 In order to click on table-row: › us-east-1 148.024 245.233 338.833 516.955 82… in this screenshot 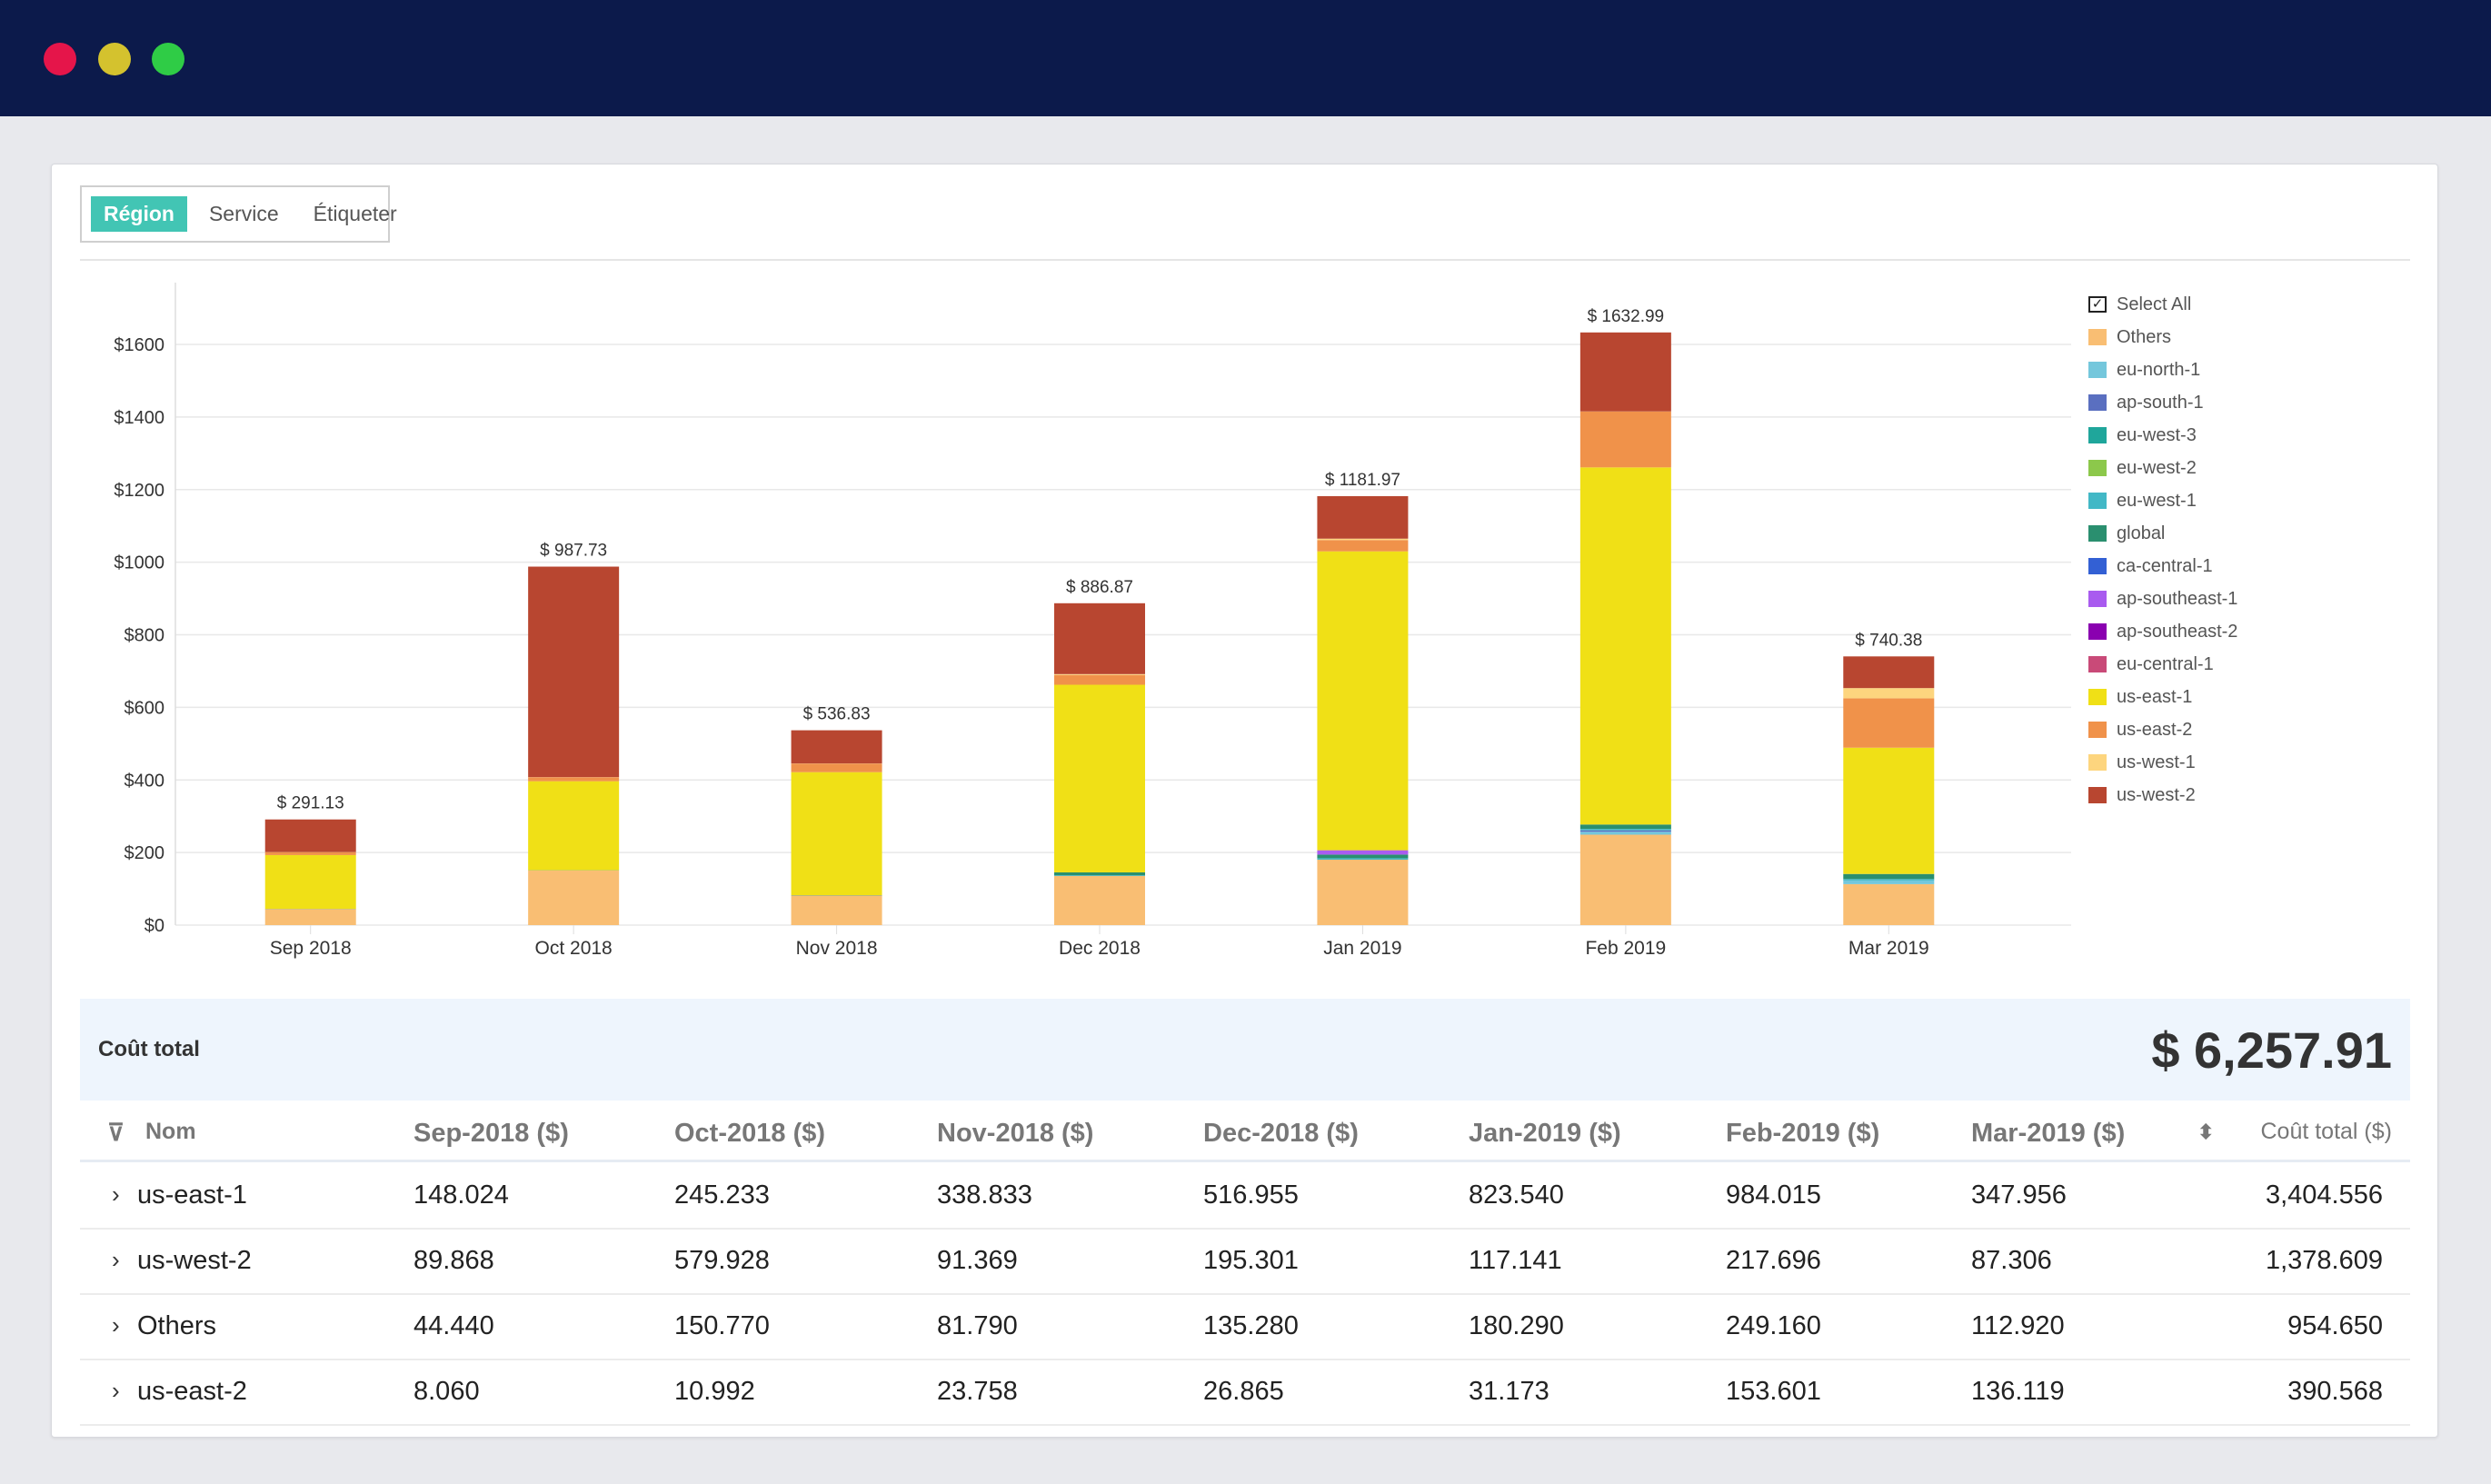, I will do `click(1245, 1197)`.